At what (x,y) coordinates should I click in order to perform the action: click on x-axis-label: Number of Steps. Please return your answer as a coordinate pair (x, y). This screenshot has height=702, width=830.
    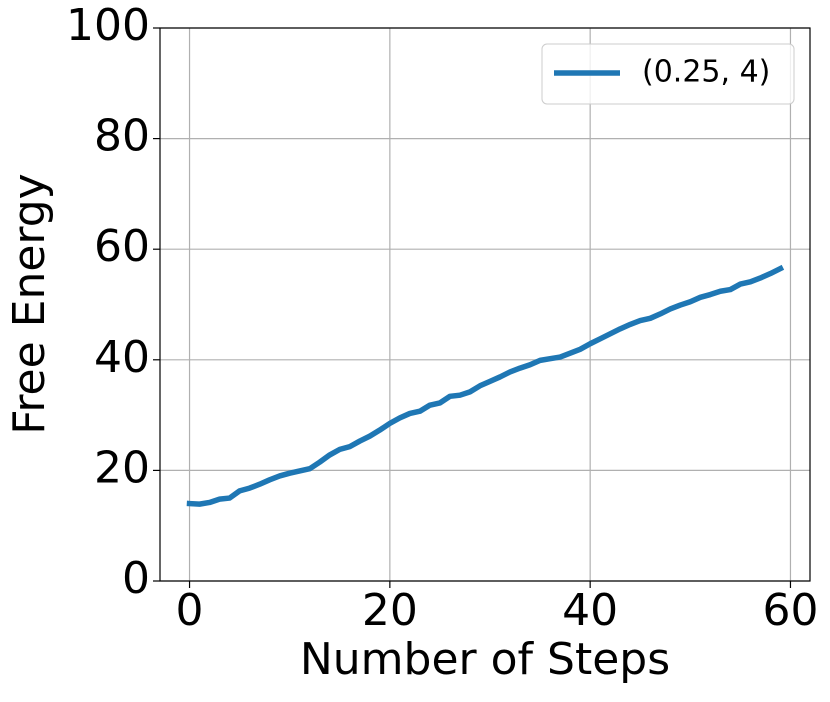
    Looking at the image, I should click on (485, 659).